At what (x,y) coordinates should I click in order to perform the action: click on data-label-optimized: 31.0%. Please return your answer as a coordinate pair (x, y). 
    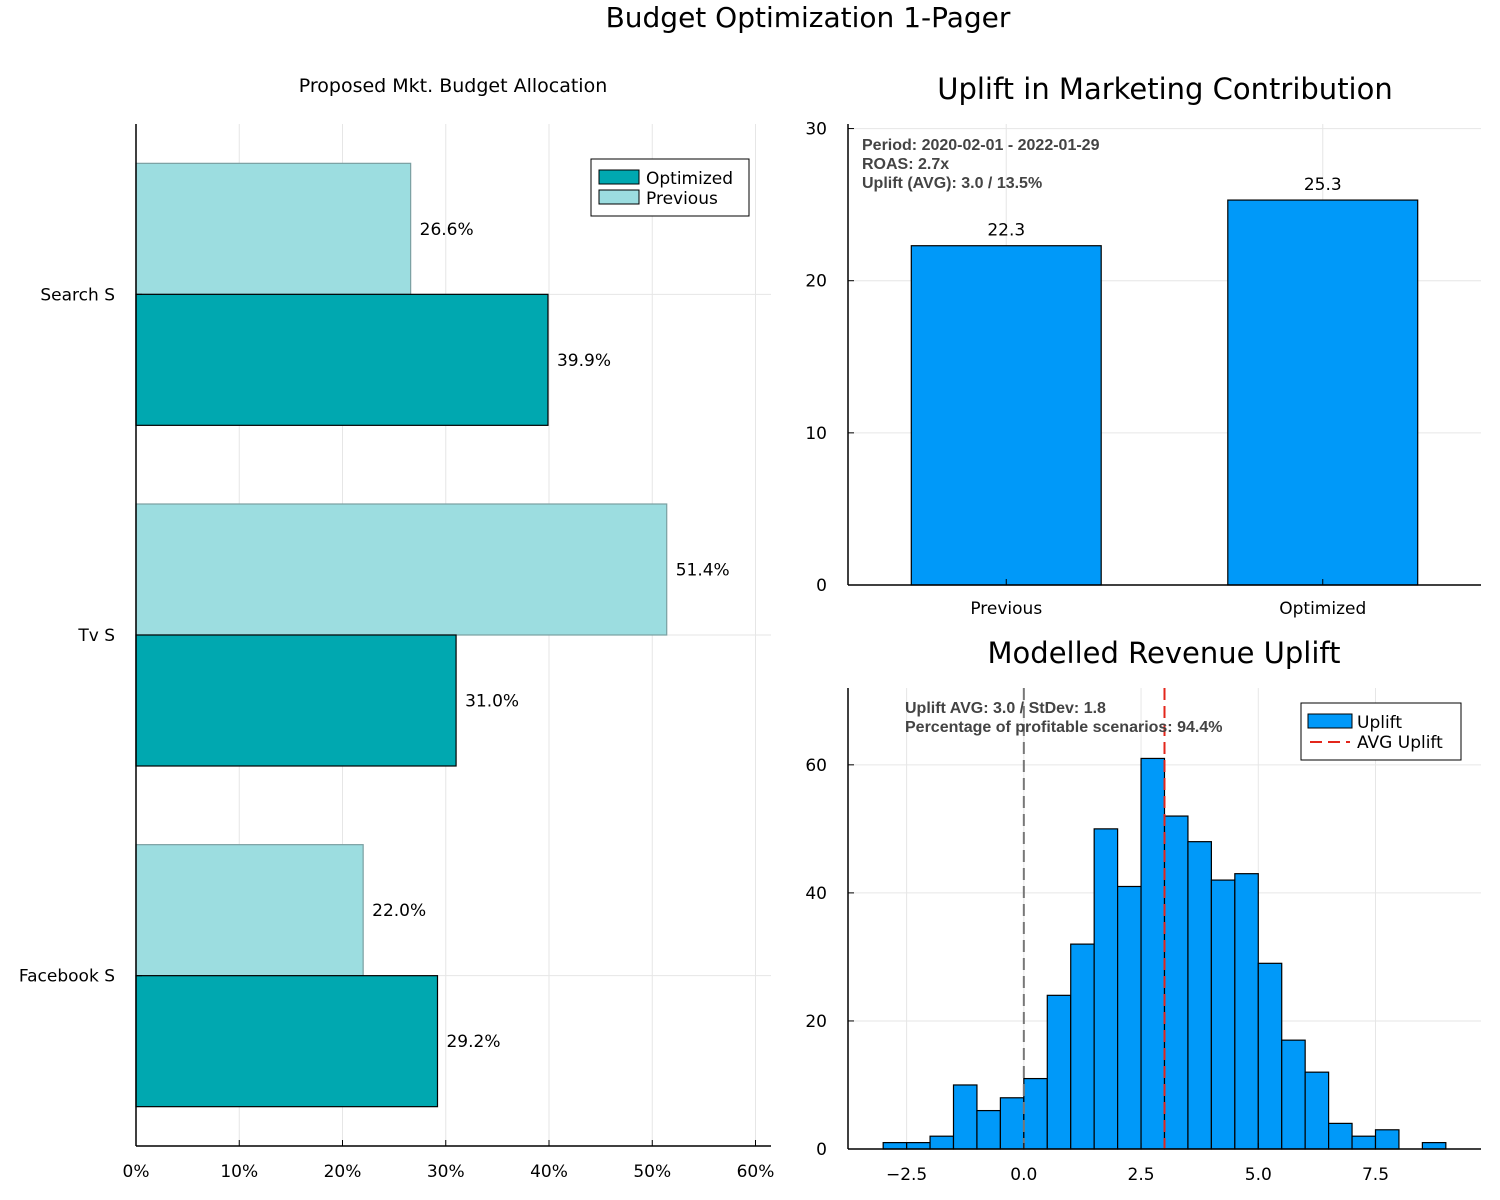
    Looking at the image, I should click on (492, 702).